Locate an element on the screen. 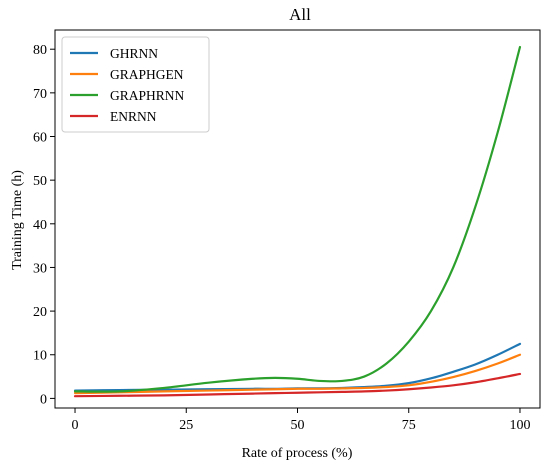 This screenshot has height=465, width=550. legend-label: GHRNN is located at coordinates (134, 53).